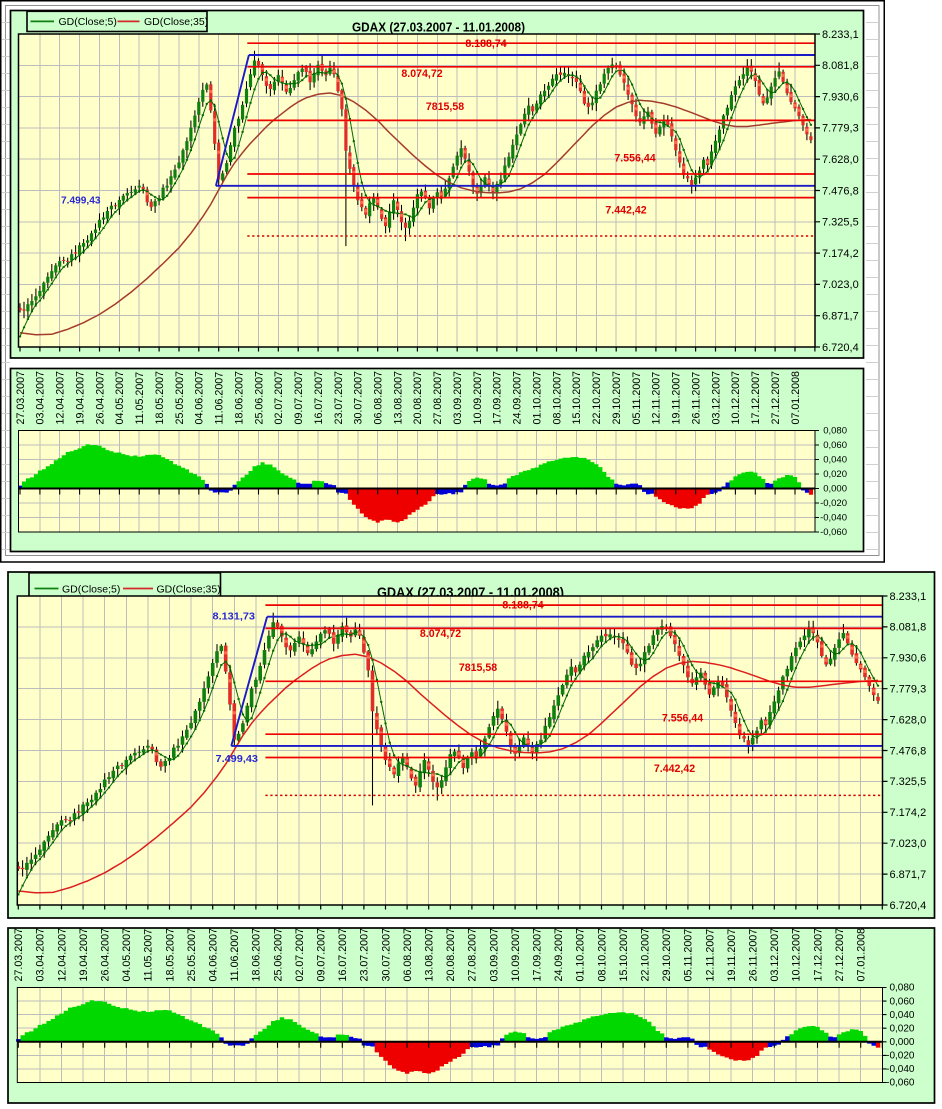  Describe the element at coordinates (200, 398) in the screenshot. I see `svg-text: 04.06.2007` at that location.